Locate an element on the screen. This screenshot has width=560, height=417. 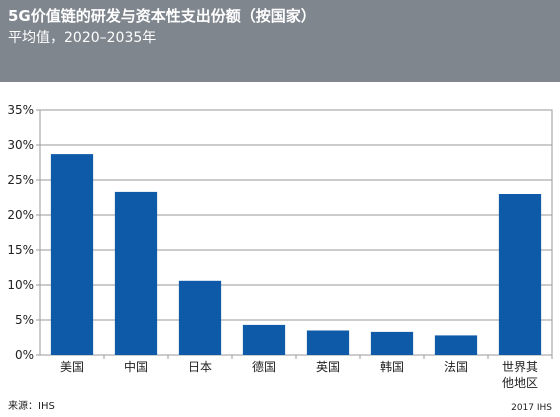
y-tick-label: 0% is located at coordinates (24, 355).